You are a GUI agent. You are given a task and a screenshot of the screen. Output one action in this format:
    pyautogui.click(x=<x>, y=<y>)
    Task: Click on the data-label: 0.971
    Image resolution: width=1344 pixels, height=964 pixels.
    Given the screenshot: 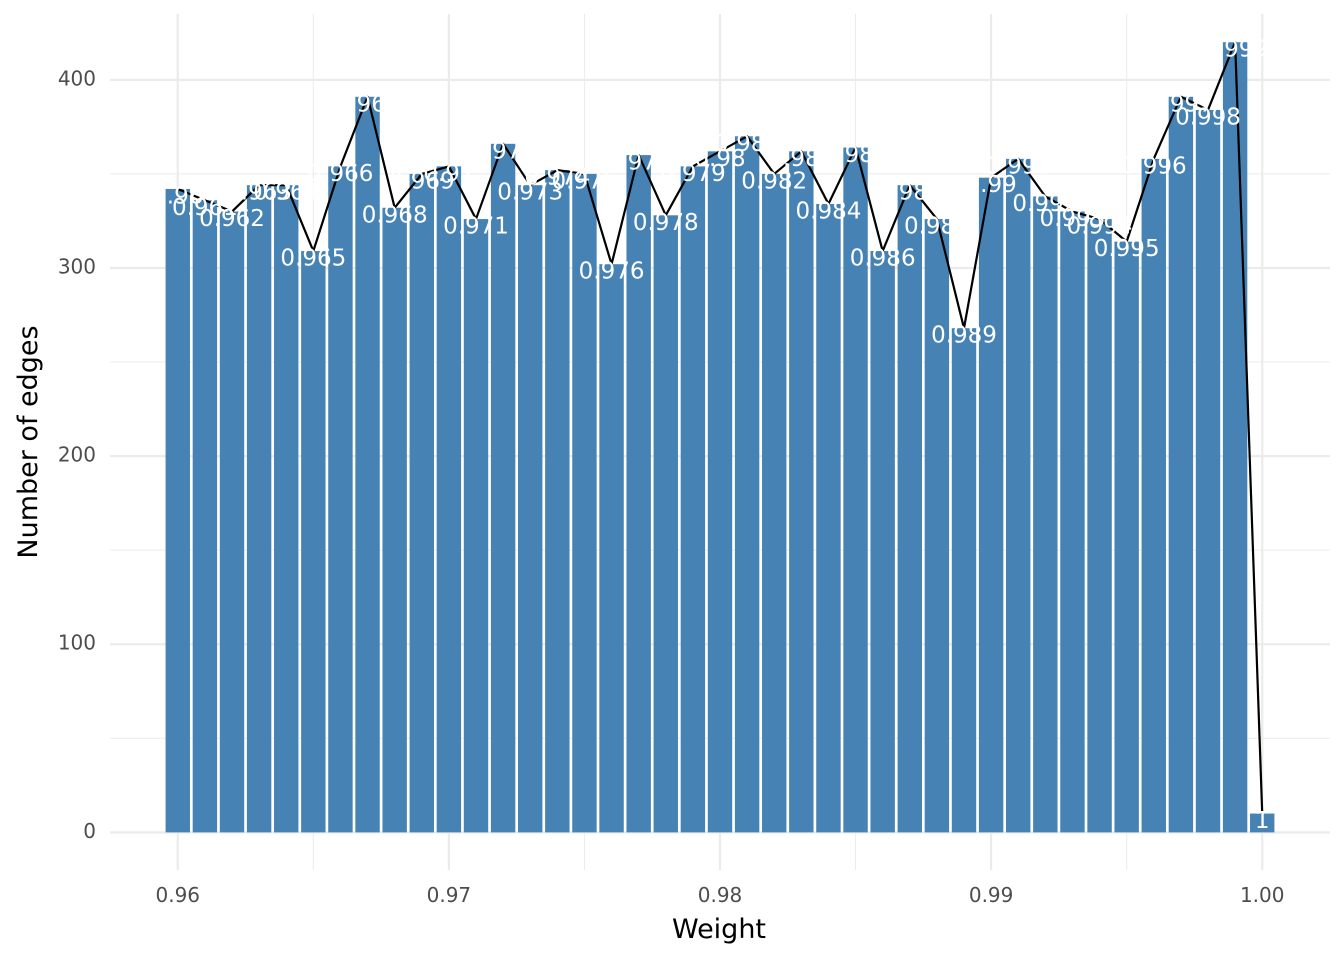 What is the action you would take?
    pyautogui.click(x=476, y=227)
    